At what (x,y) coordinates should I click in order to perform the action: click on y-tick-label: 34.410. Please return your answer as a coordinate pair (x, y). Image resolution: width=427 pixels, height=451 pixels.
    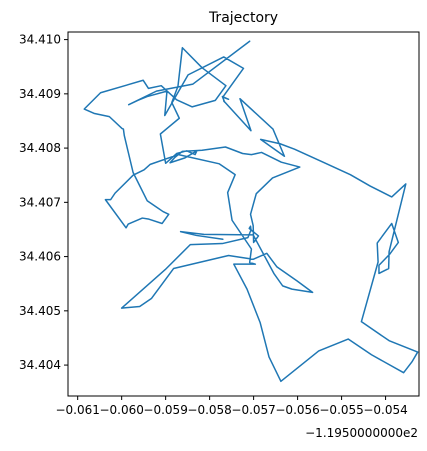
    Looking at the image, I should click on (40, 40).